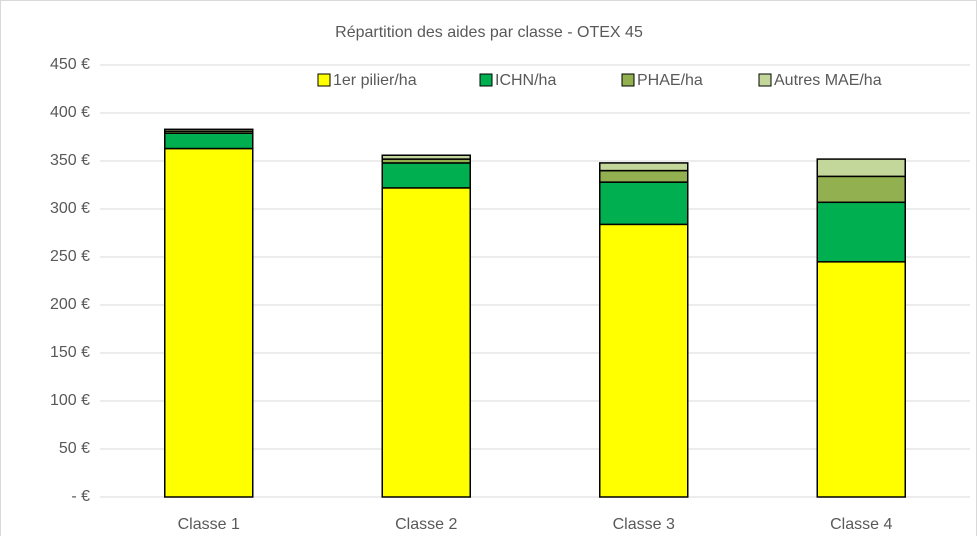 This screenshot has width=978, height=536. What do you see at coordinates (74, 448) in the screenshot?
I see `y-tick-label: 50 €` at bounding box center [74, 448].